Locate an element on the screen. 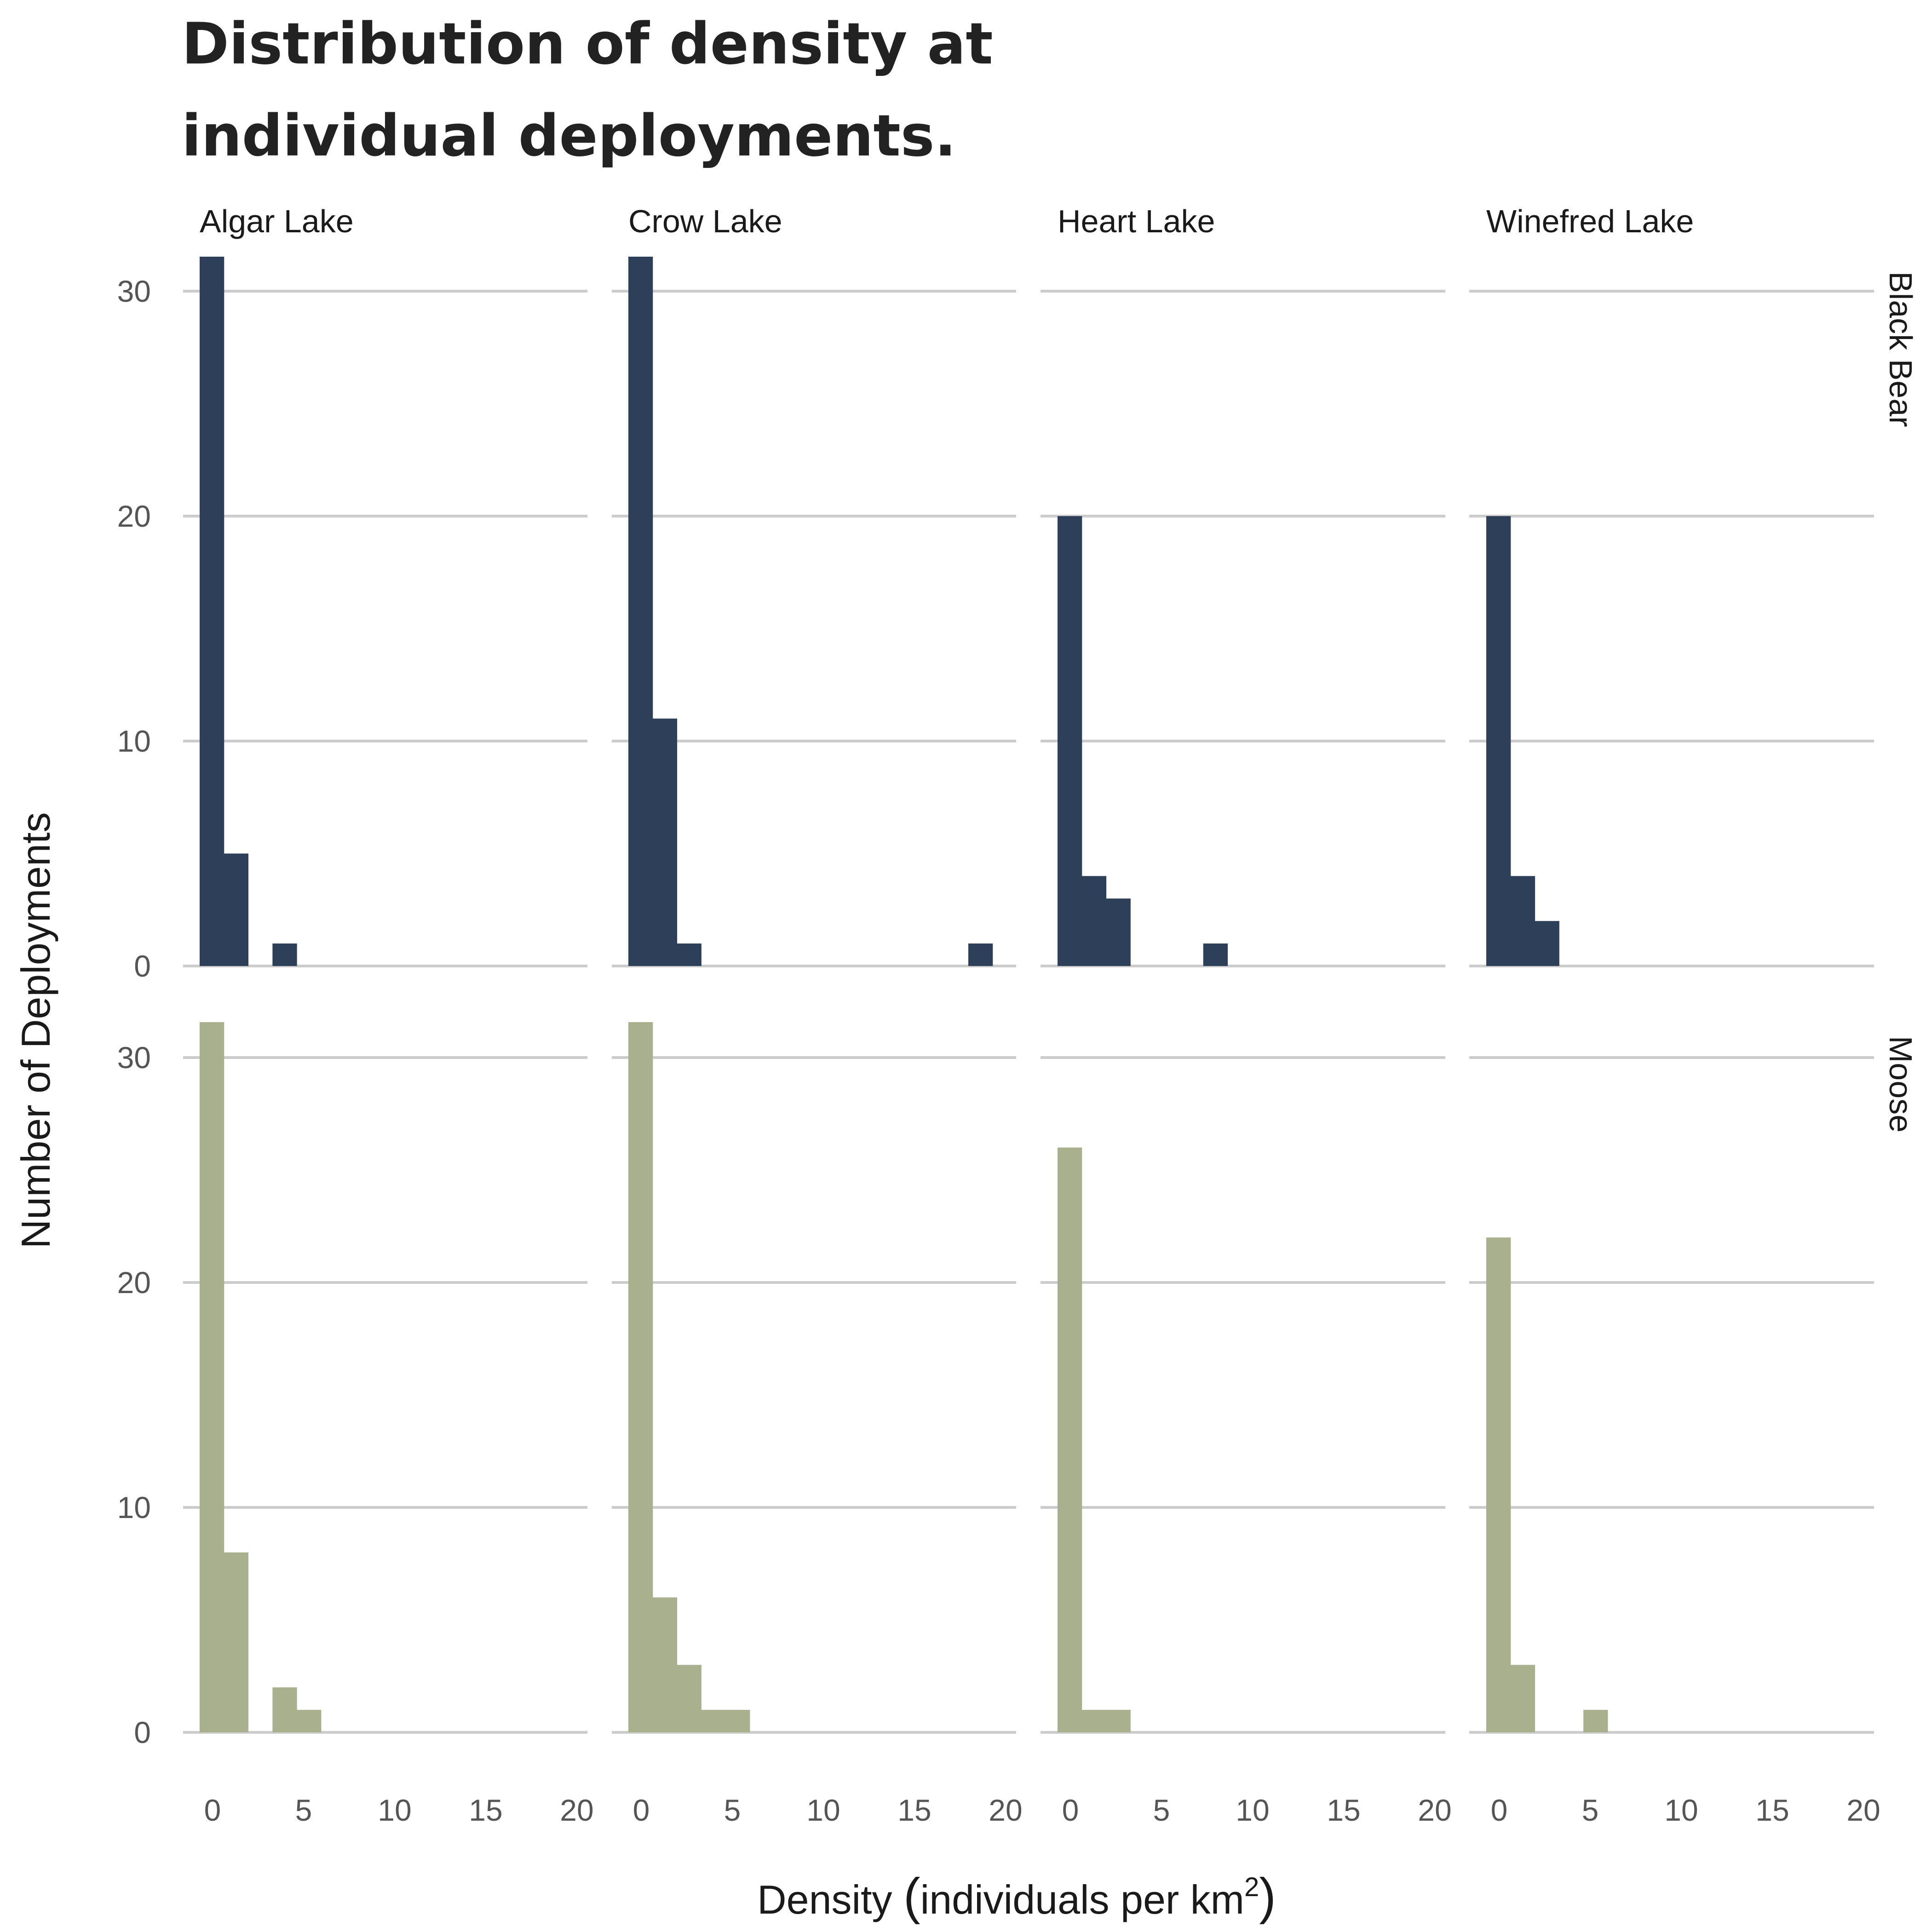  y-tick-label-black-bear-10: 10 is located at coordinates (134, 741).